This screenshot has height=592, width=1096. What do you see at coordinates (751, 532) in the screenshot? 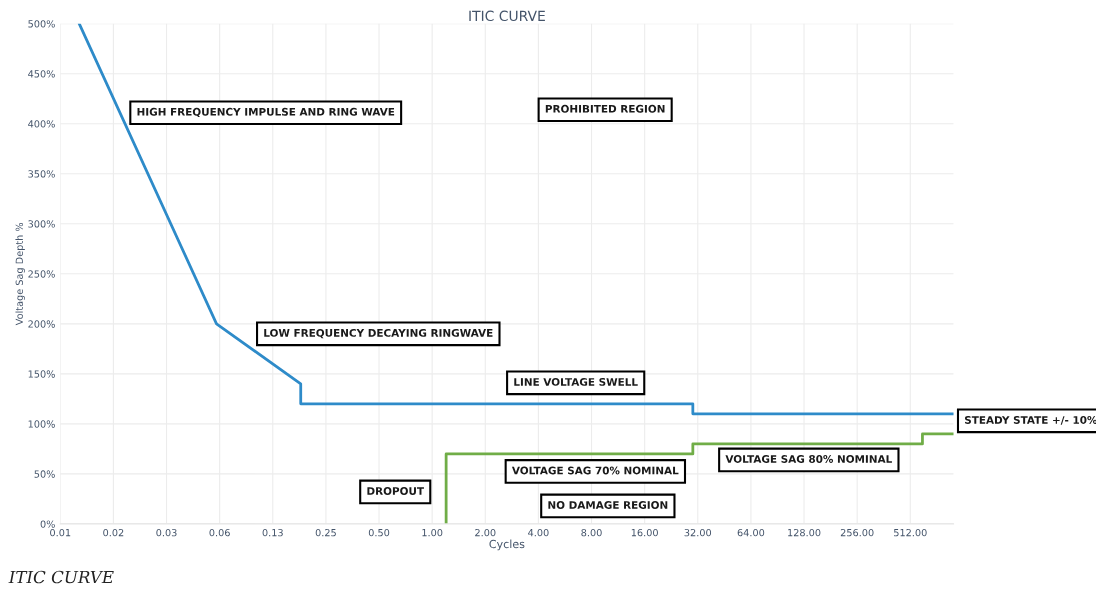
I see `x-tick-label: 64.00` at bounding box center [751, 532].